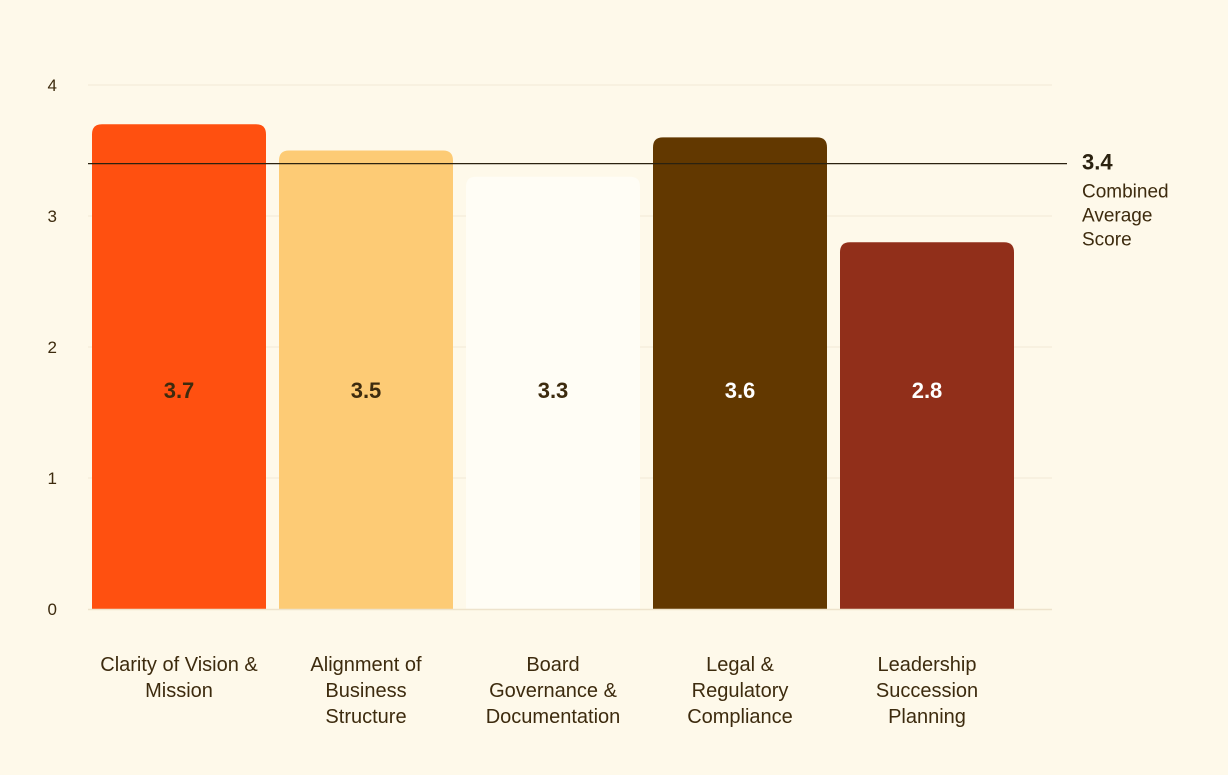  I want to click on y-tick-label: 3, so click(52, 216).